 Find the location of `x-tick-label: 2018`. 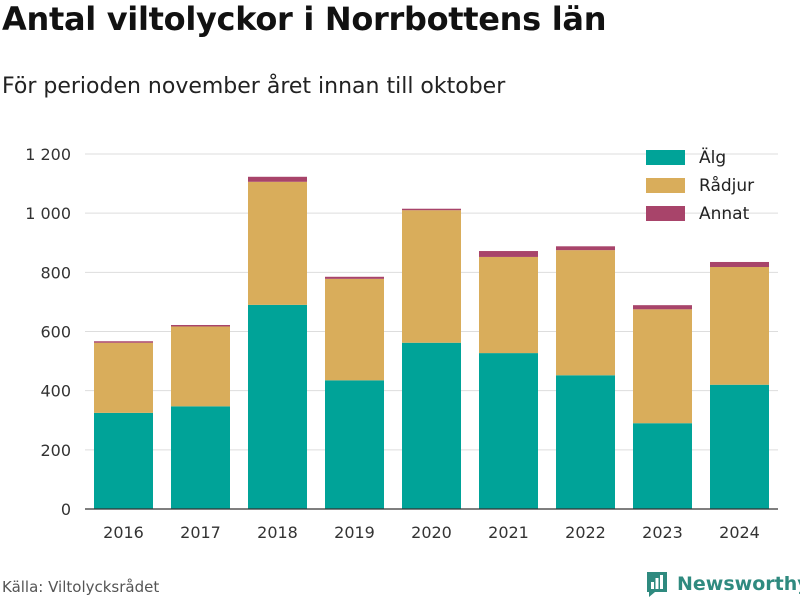

x-tick-label: 2018 is located at coordinates (277, 532).